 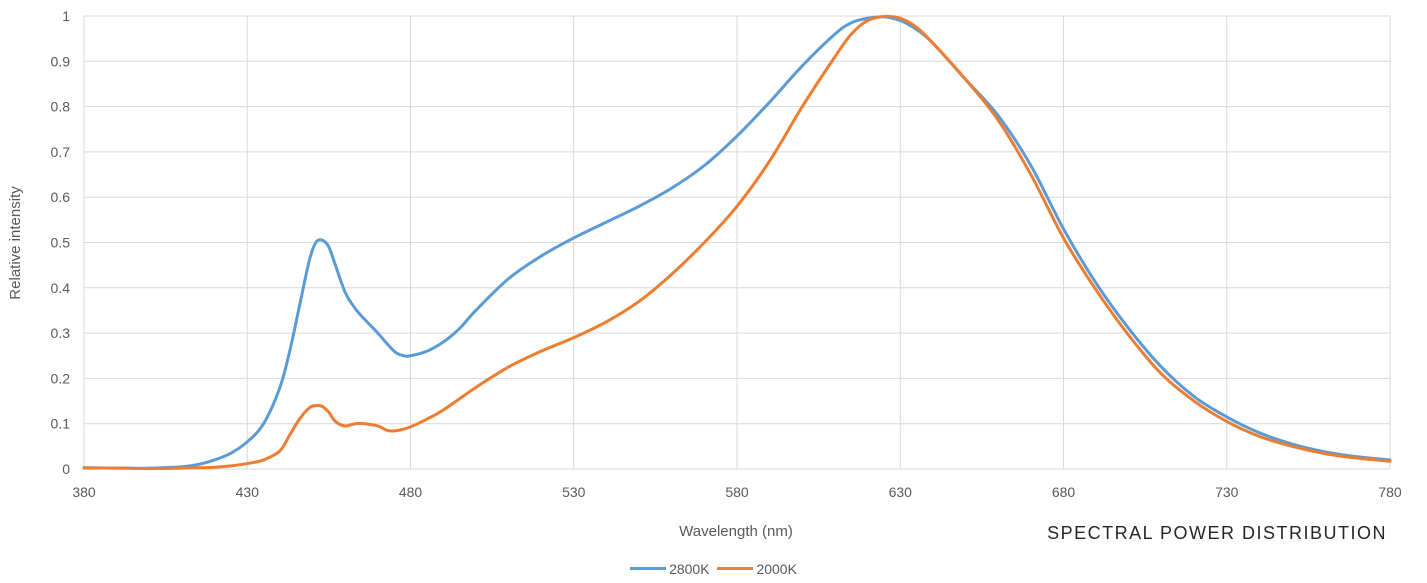 I want to click on legend-label-series-2: 2000K, so click(x=776, y=568).